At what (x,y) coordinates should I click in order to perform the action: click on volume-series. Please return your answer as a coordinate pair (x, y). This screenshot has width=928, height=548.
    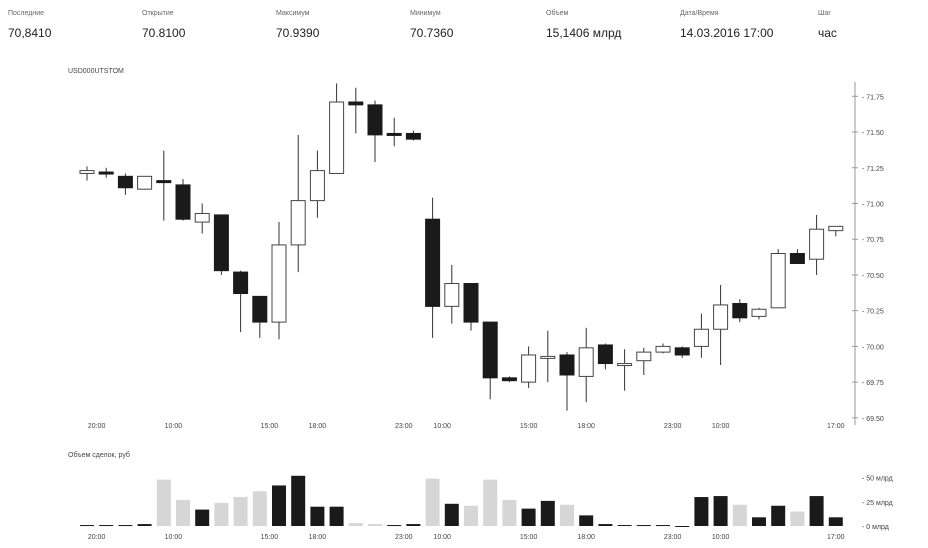
    Looking at the image, I should click on (461, 501).